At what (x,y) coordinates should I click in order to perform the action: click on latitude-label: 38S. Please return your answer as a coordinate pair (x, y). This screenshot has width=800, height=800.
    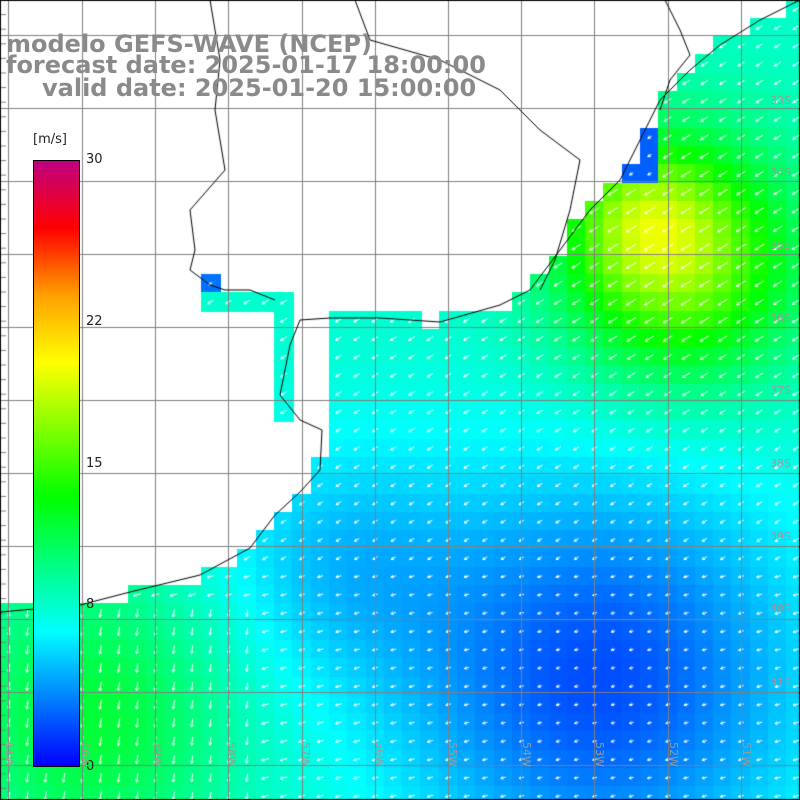
    Looking at the image, I should click on (780, 463).